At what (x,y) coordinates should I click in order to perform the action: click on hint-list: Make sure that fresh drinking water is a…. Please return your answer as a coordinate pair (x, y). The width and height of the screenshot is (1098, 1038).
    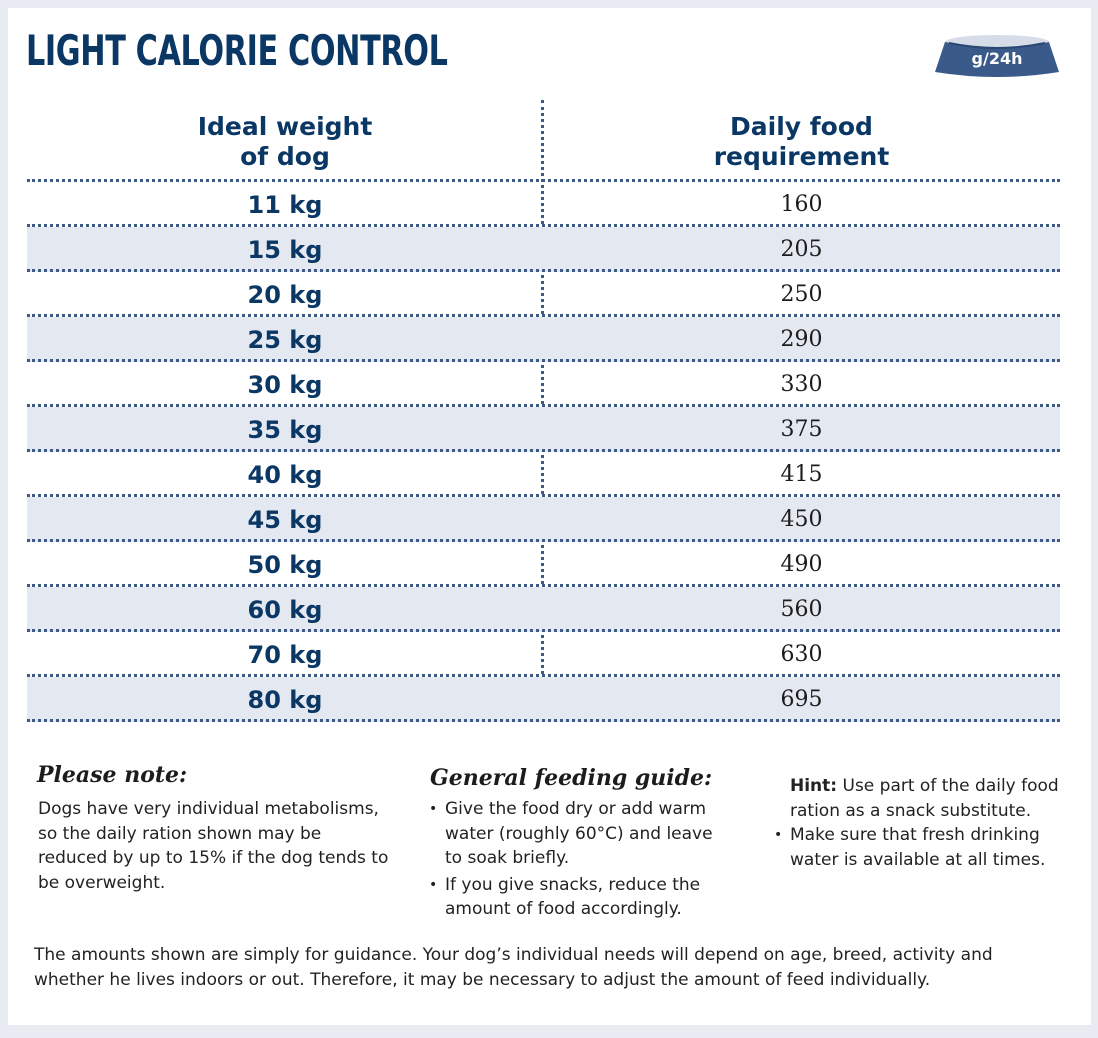
    Looking at the image, I should click on (924, 847).